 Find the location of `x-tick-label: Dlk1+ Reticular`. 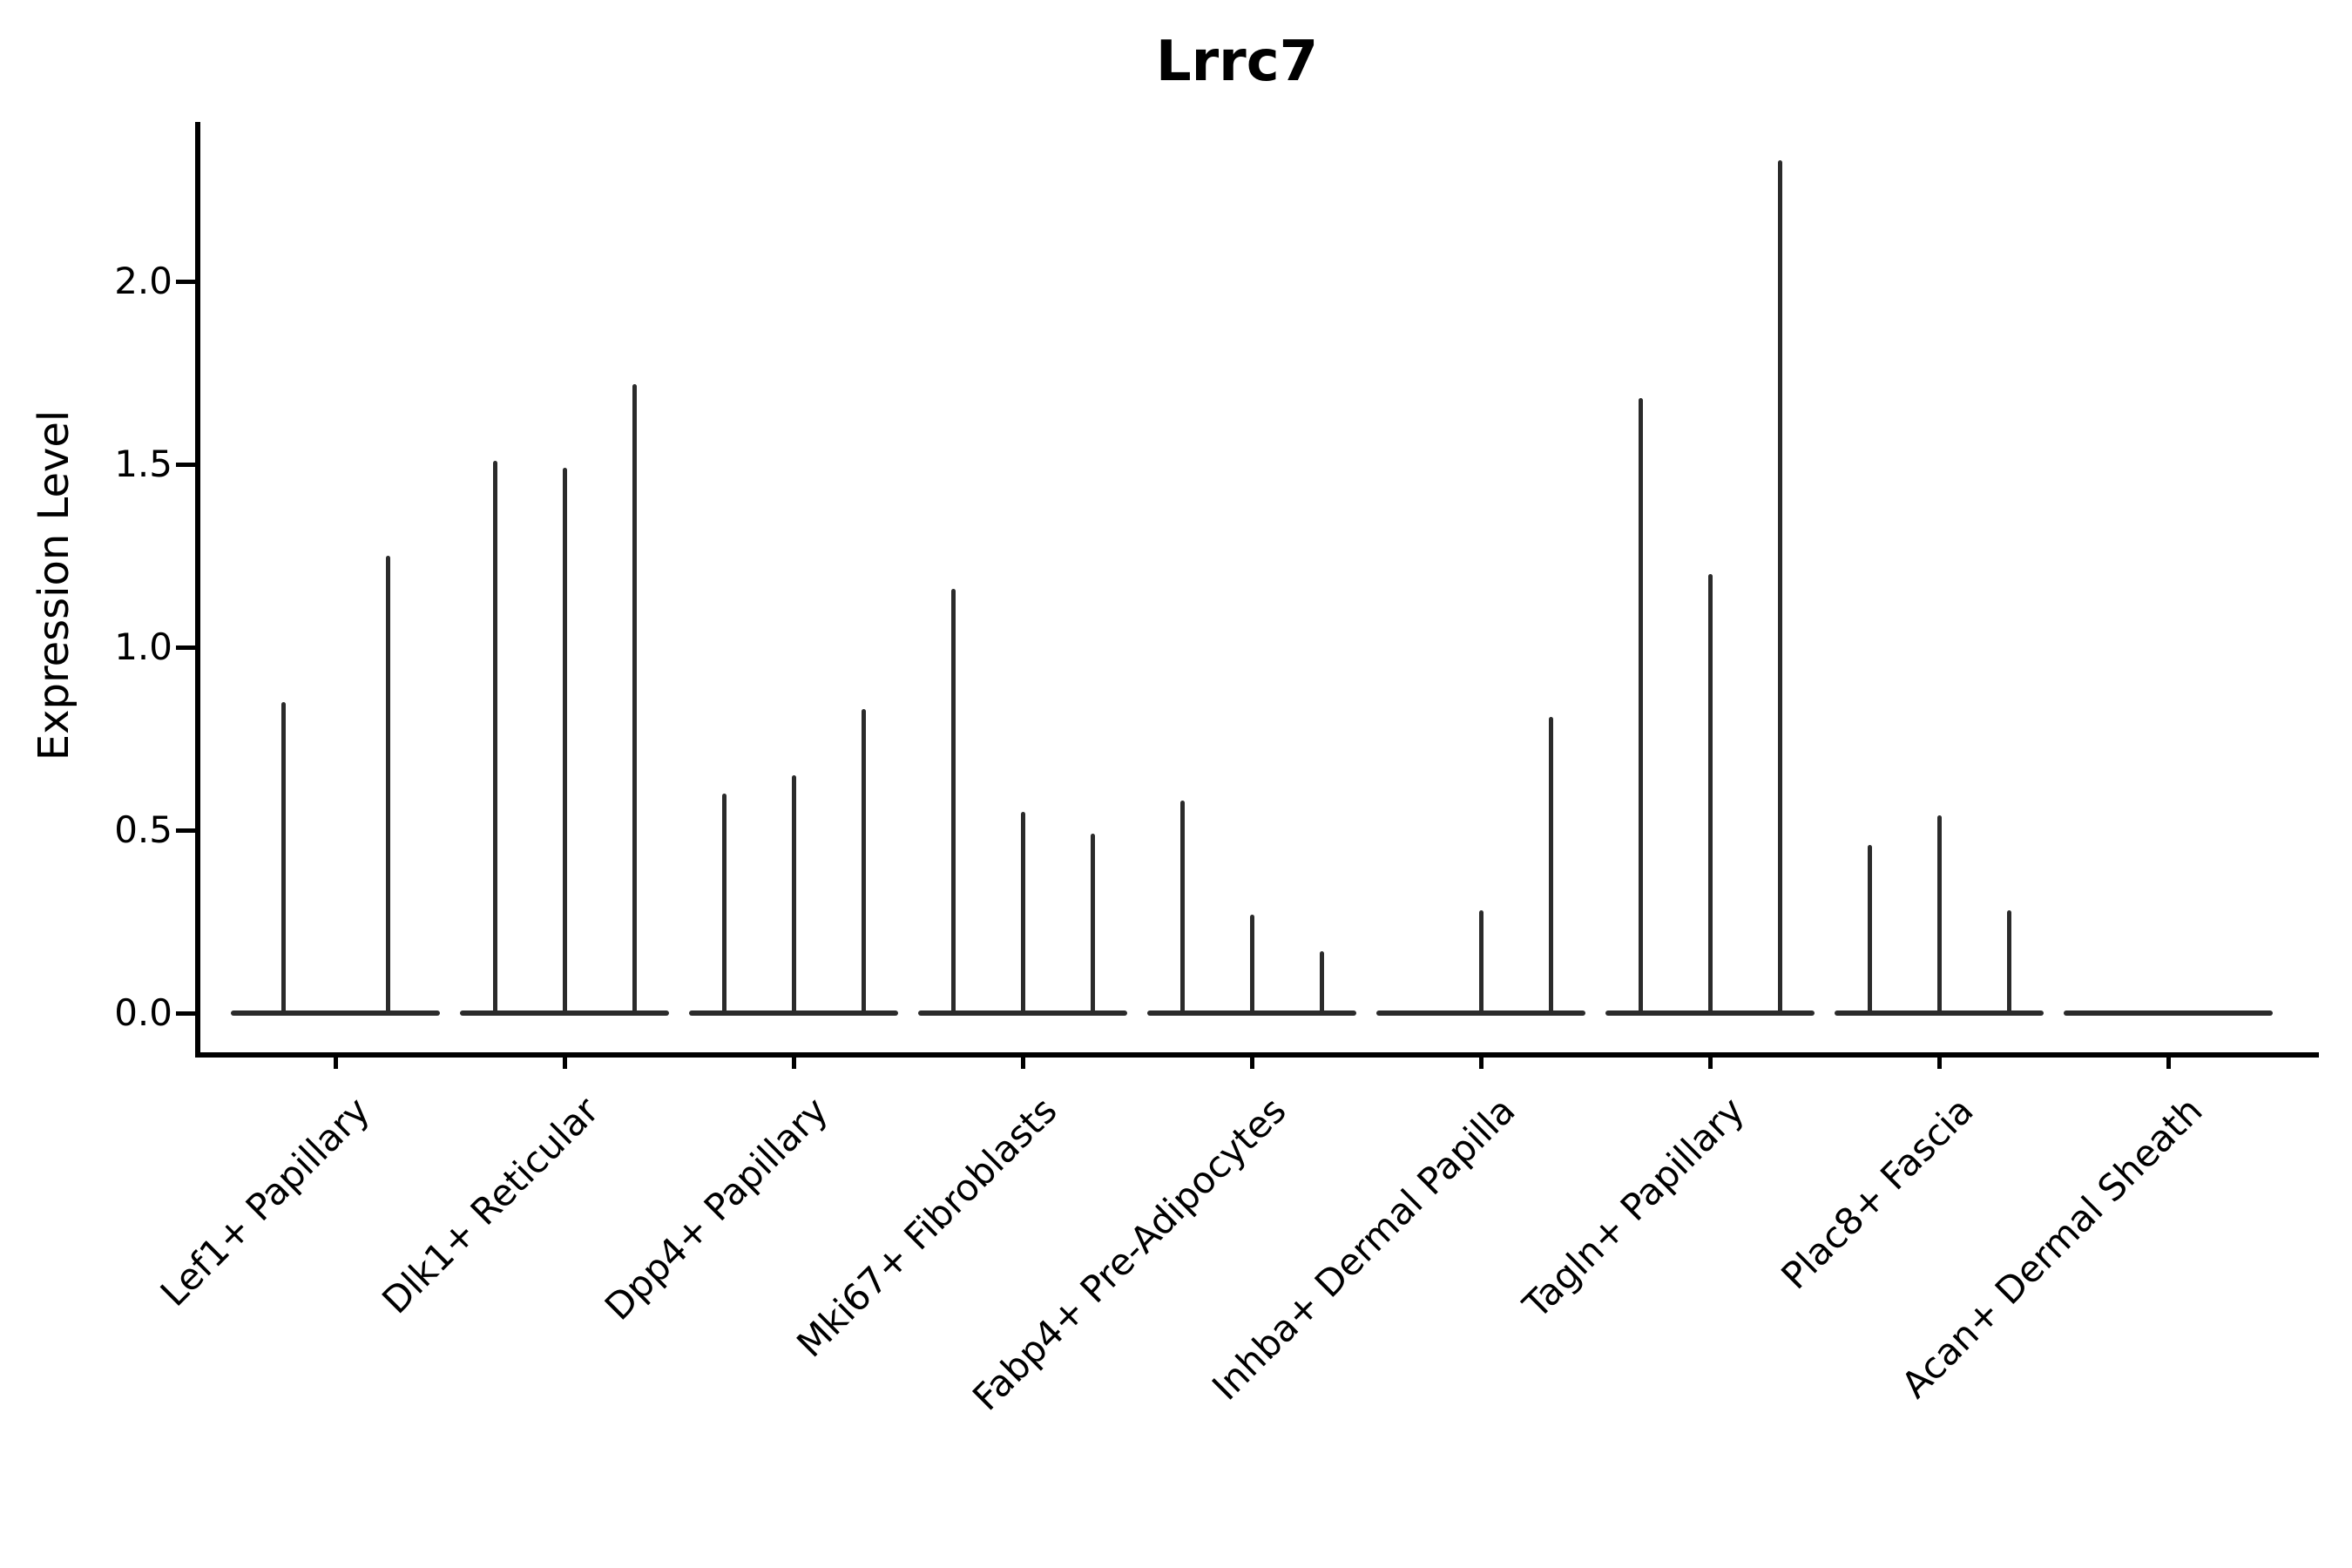

x-tick-label: Dlk1+ Reticular is located at coordinates (490, 1205).